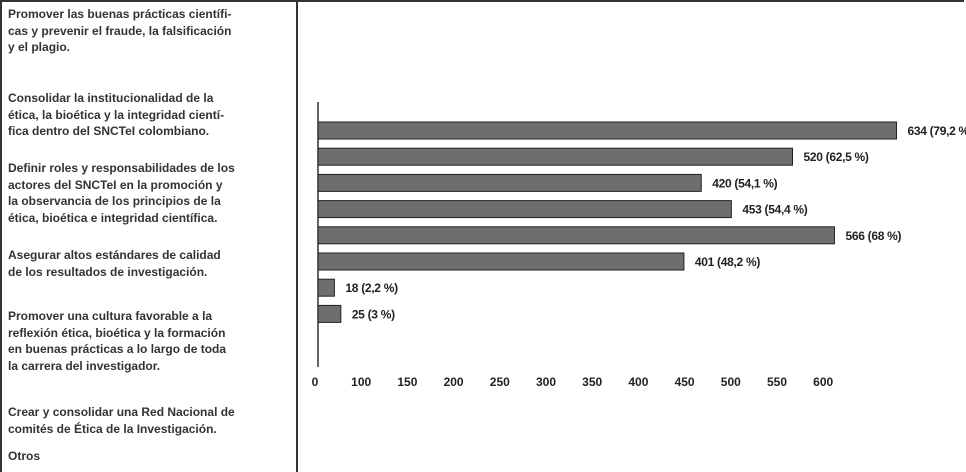 This screenshot has width=966, height=472. Describe the element at coordinates (546, 382) in the screenshot. I see `x-tick-label: 300` at that location.